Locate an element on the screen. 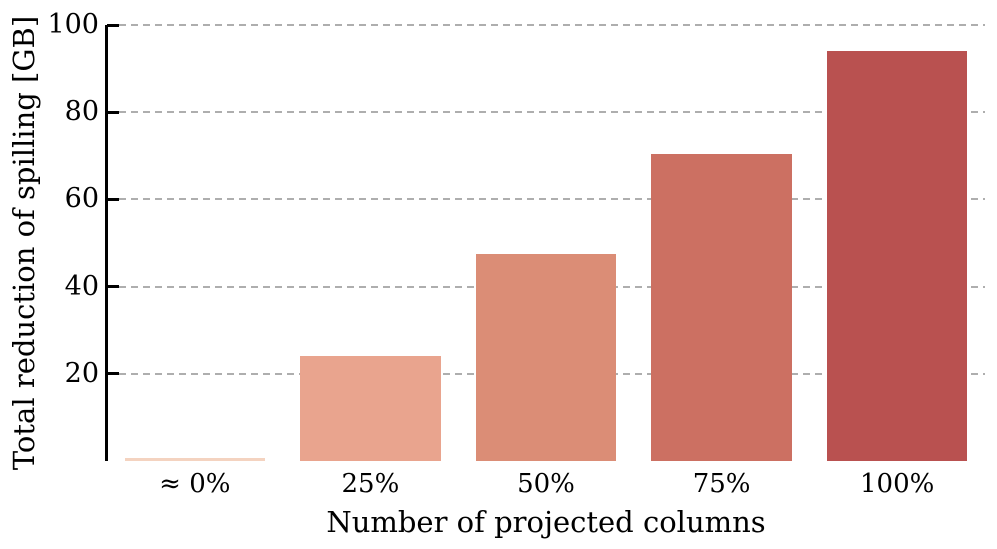 This screenshot has width=997, height=549. x-tick-label-1: 25% is located at coordinates (370, 484).